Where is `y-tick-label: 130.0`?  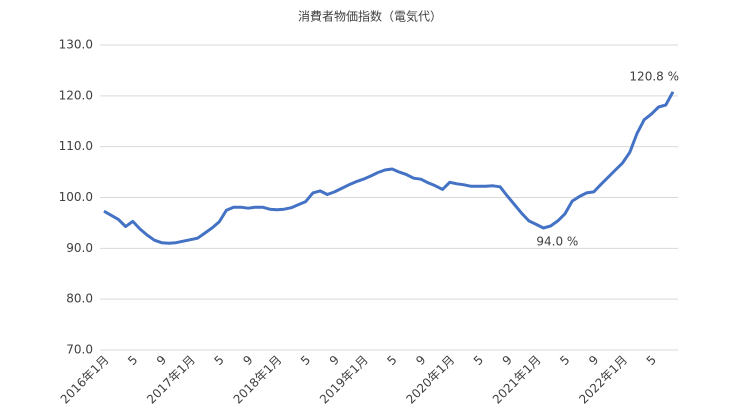
y-tick-label: 130.0 is located at coordinates (76, 45).